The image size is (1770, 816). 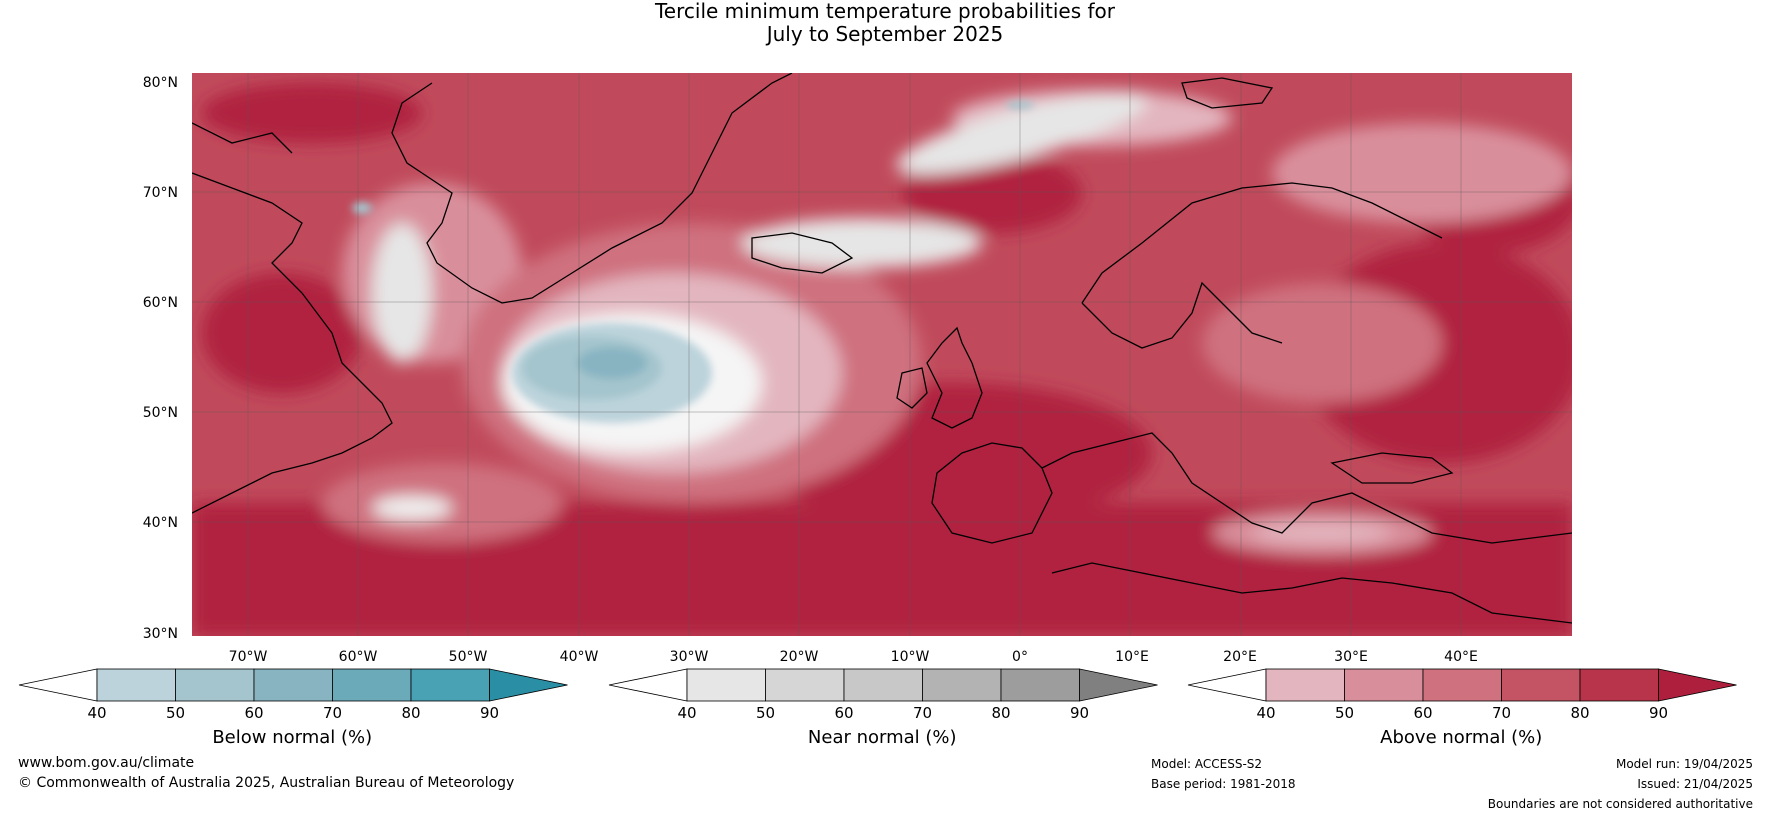 What do you see at coordinates (922, 713) in the screenshot?
I see `near-normal-tick-label: 70` at bounding box center [922, 713].